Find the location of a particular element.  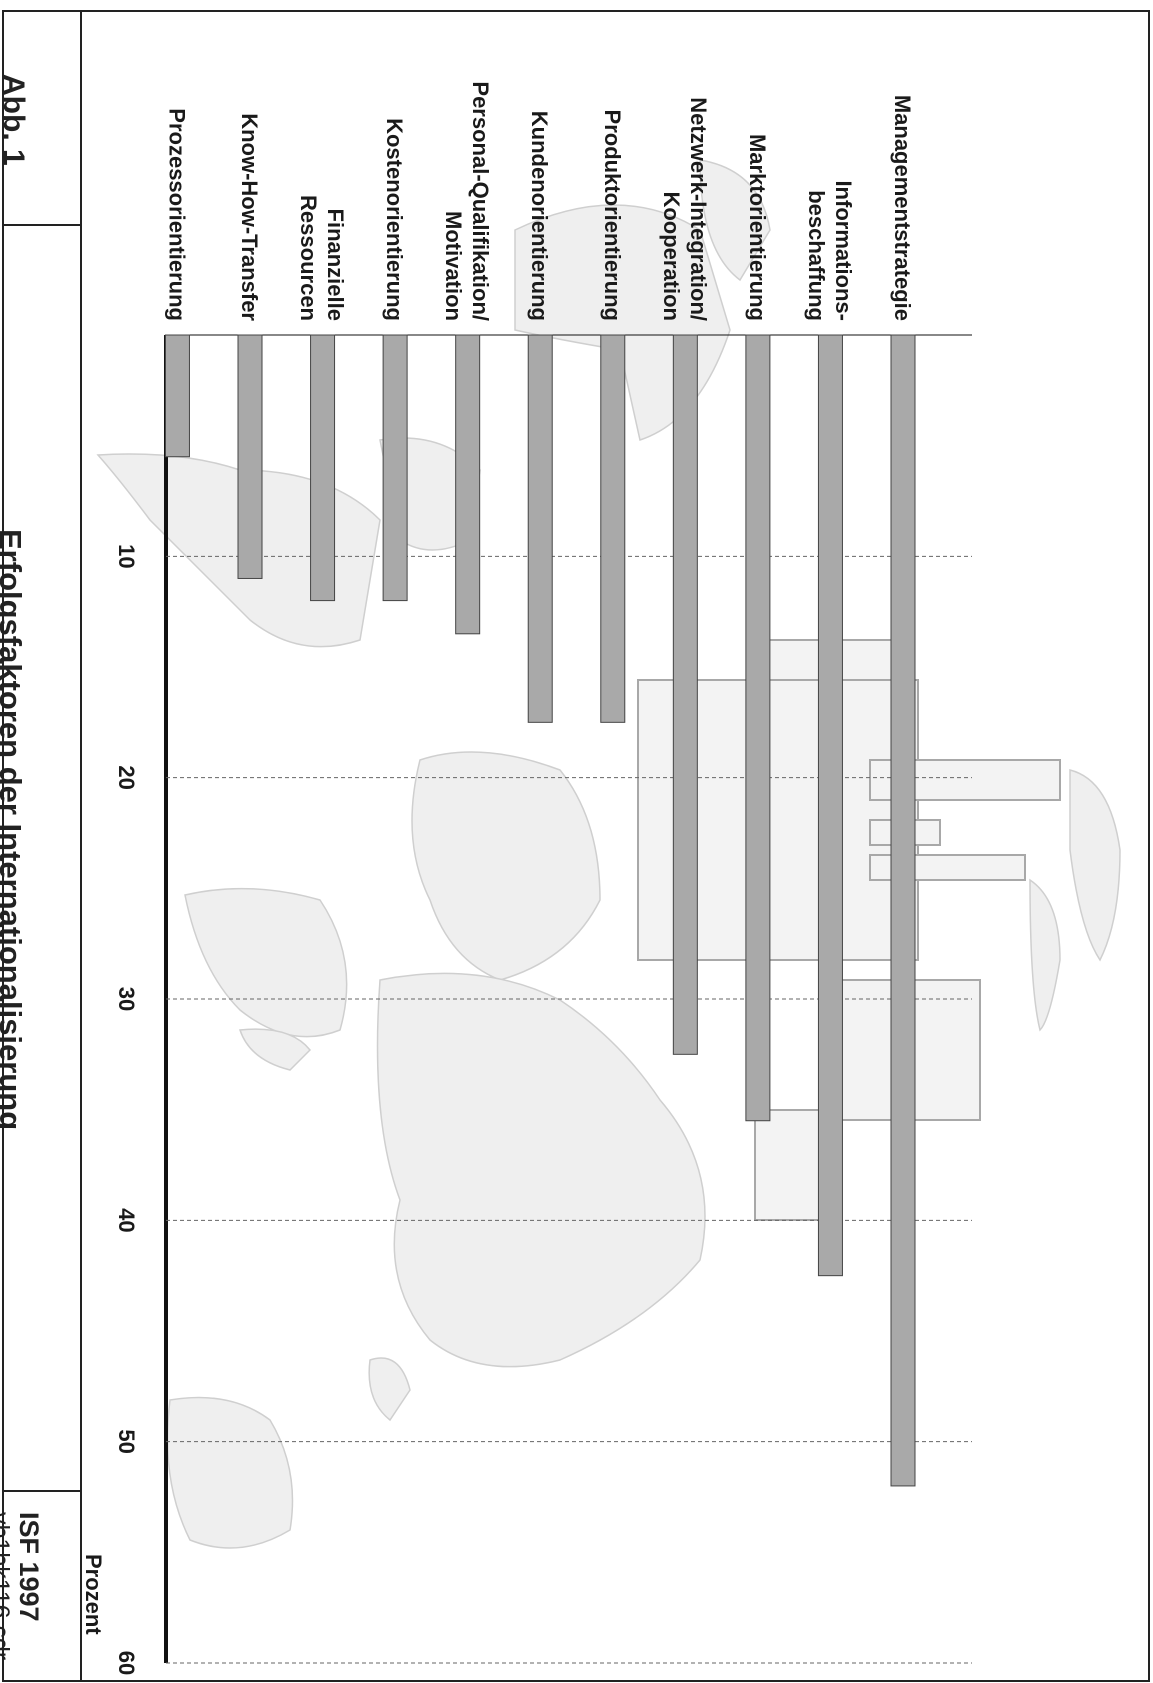

category-label: Marktorientierung is located at coordinates (757, 227).